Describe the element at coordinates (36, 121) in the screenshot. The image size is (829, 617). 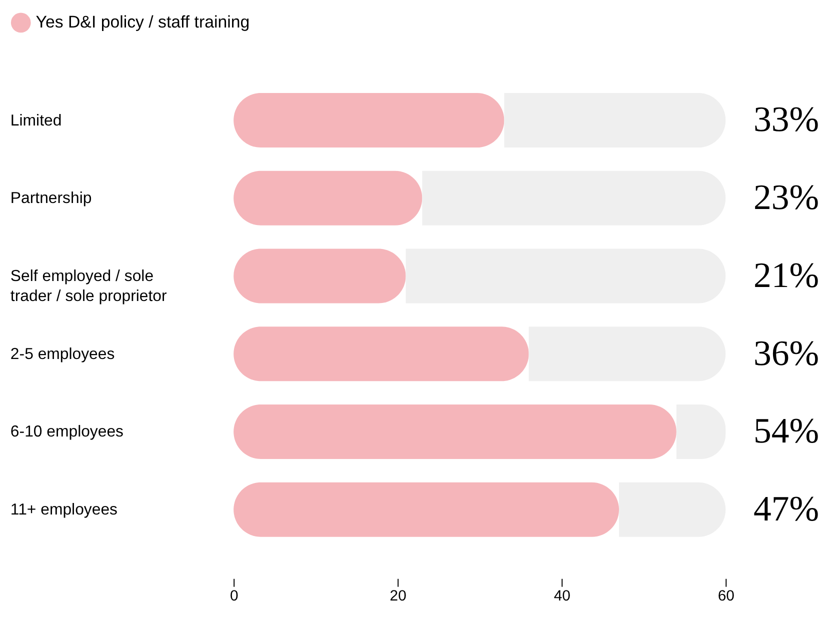
I see `y-tick-label: Limited` at that location.